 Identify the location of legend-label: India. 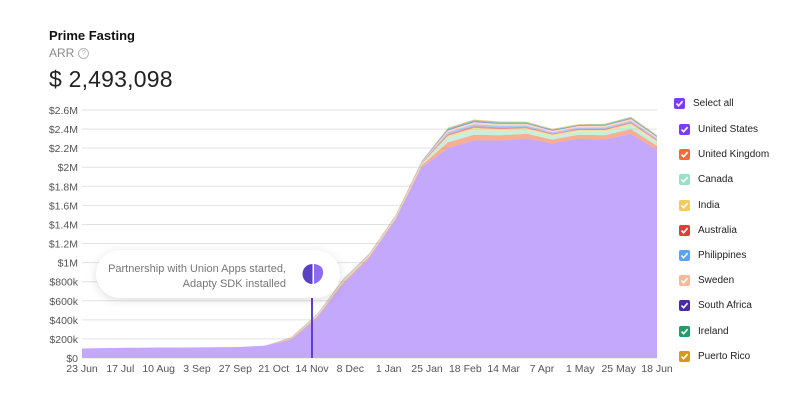
(709, 205).